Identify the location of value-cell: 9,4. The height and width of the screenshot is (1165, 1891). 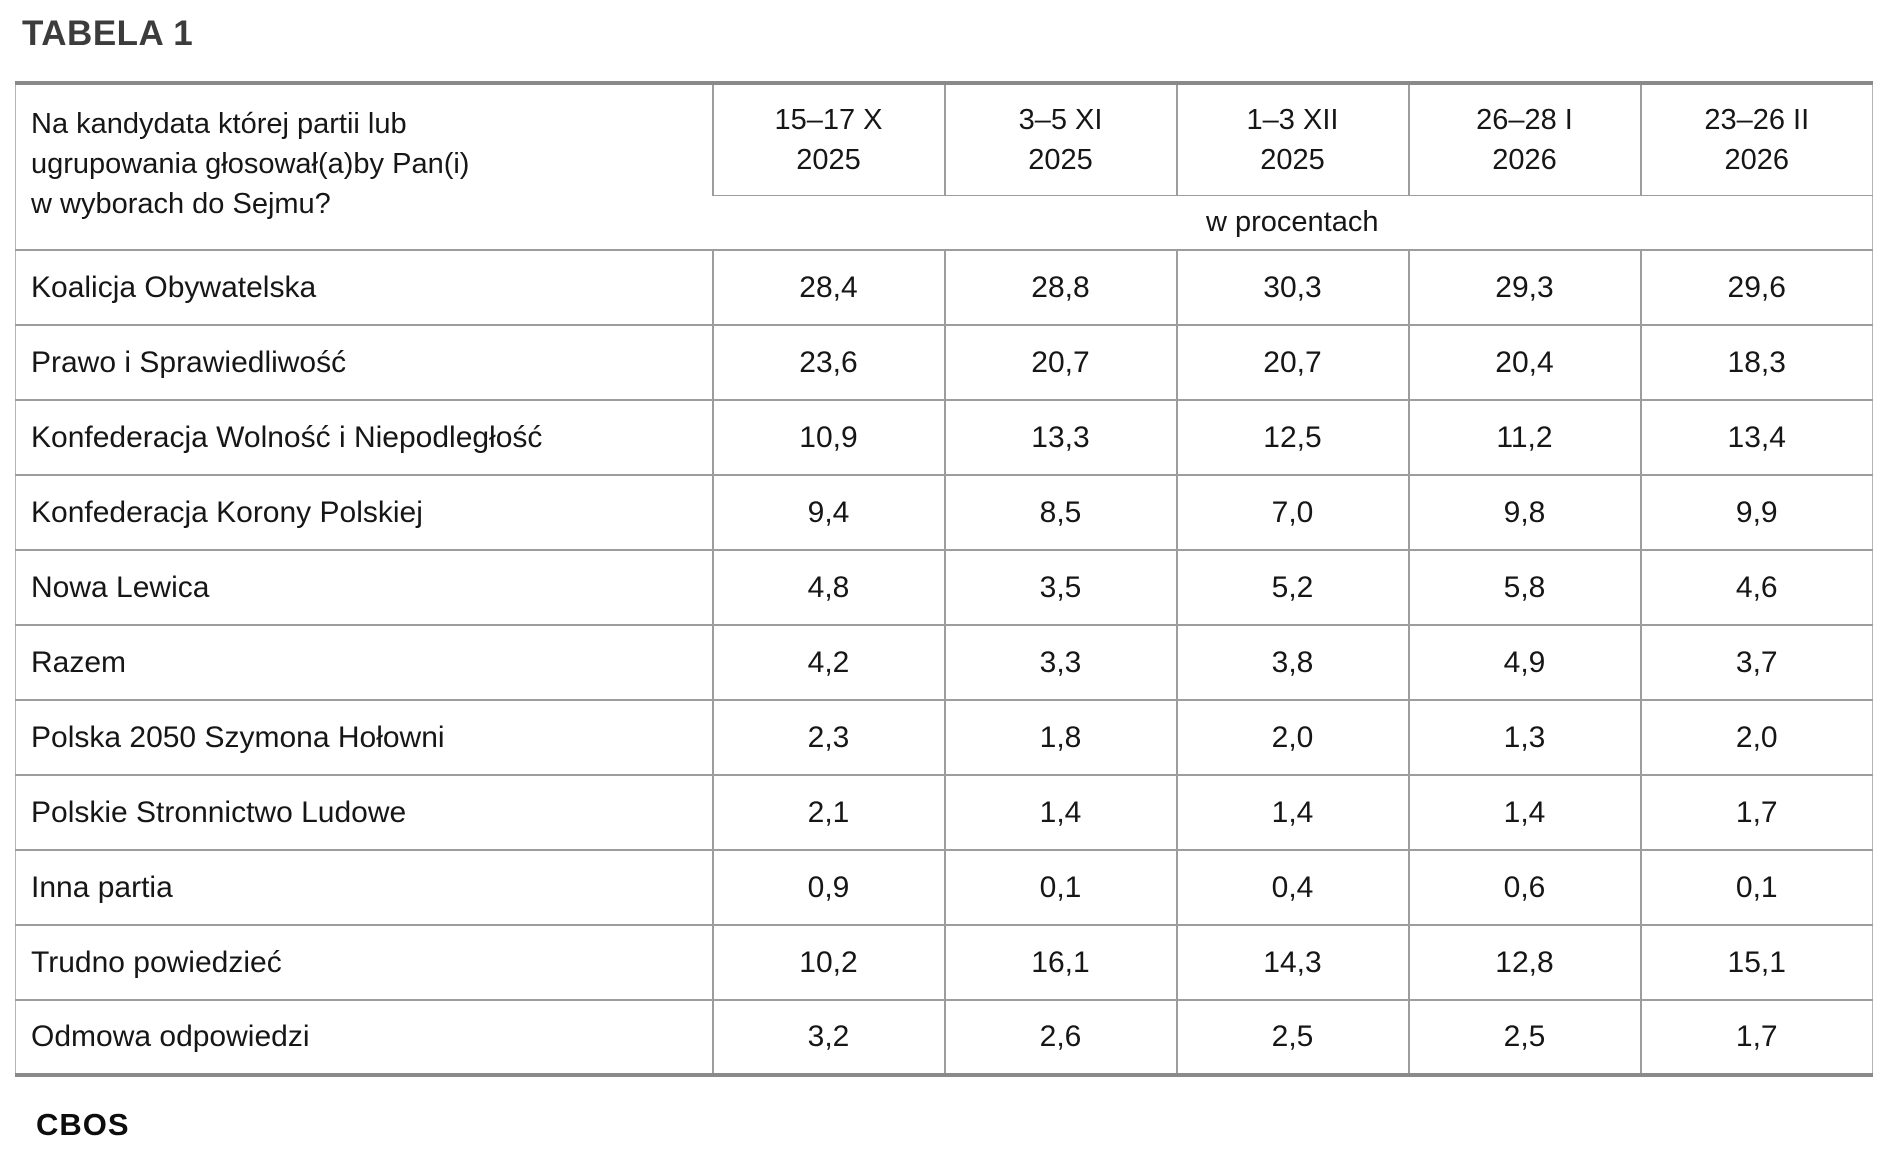
(828, 513).